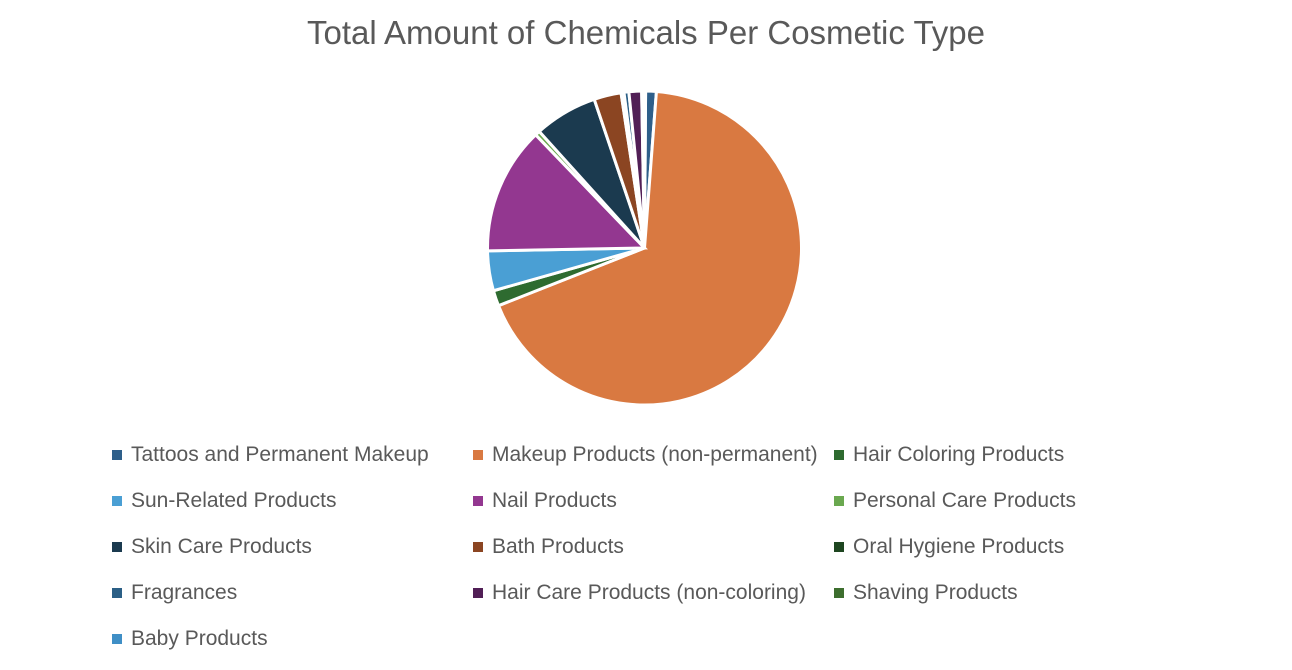 This screenshot has height=670, width=1292. What do you see at coordinates (280, 454) in the screenshot?
I see `legend-label: Tattoos and Permanent Makeup` at bounding box center [280, 454].